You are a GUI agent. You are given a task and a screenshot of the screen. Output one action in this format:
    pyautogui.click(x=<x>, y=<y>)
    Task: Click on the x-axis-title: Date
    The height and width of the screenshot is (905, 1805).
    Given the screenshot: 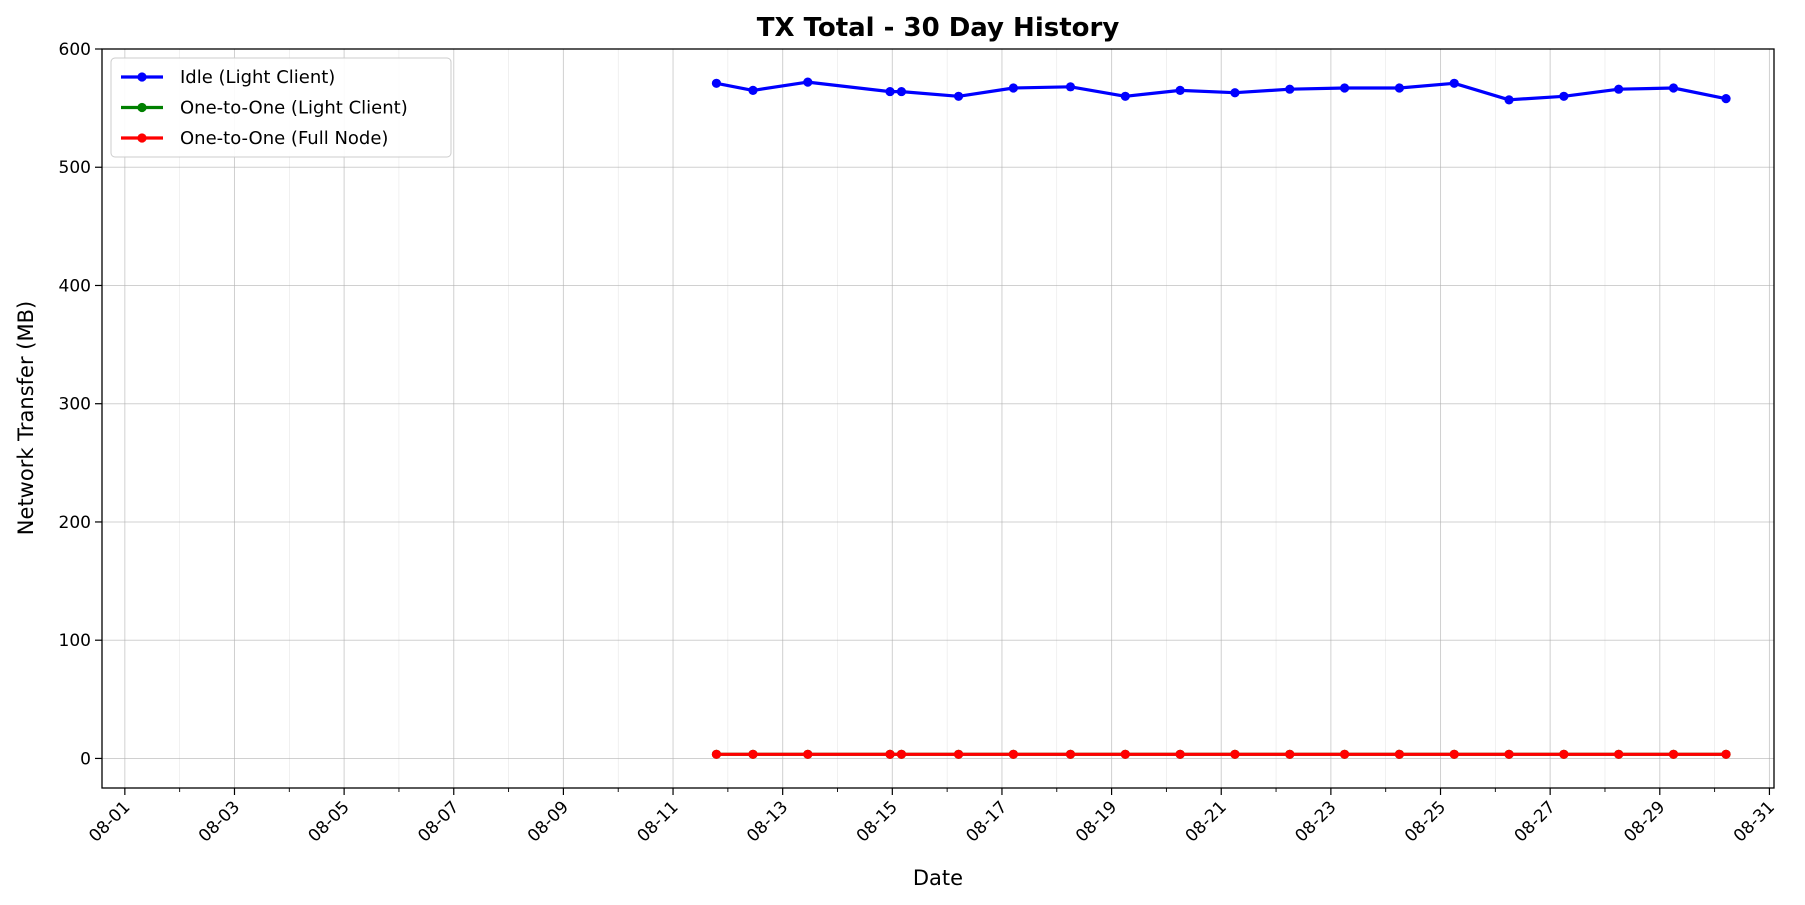 What is the action you would take?
    pyautogui.click(x=938, y=878)
    